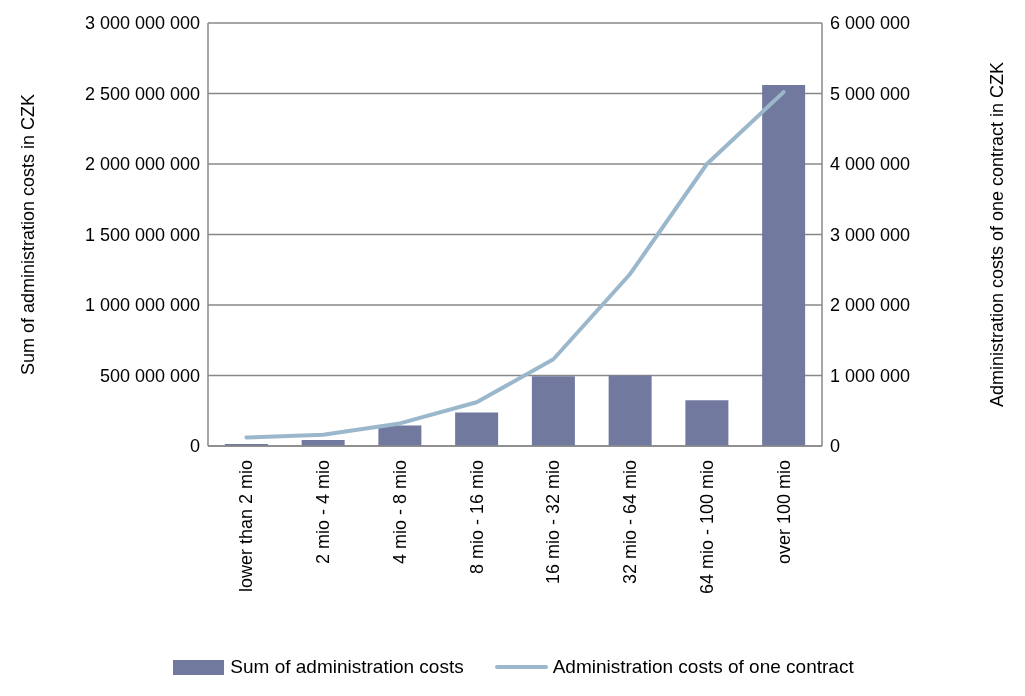  What do you see at coordinates (870, 234) in the screenshot?
I see `y2-tick-label: 3 000 000` at bounding box center [870, 234].